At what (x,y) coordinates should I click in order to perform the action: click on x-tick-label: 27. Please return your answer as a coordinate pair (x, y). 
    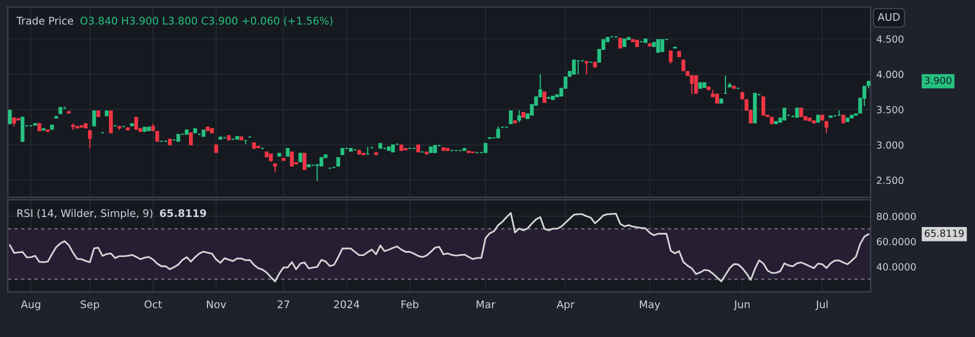
    Looking at the image, I should click on (284, 304).